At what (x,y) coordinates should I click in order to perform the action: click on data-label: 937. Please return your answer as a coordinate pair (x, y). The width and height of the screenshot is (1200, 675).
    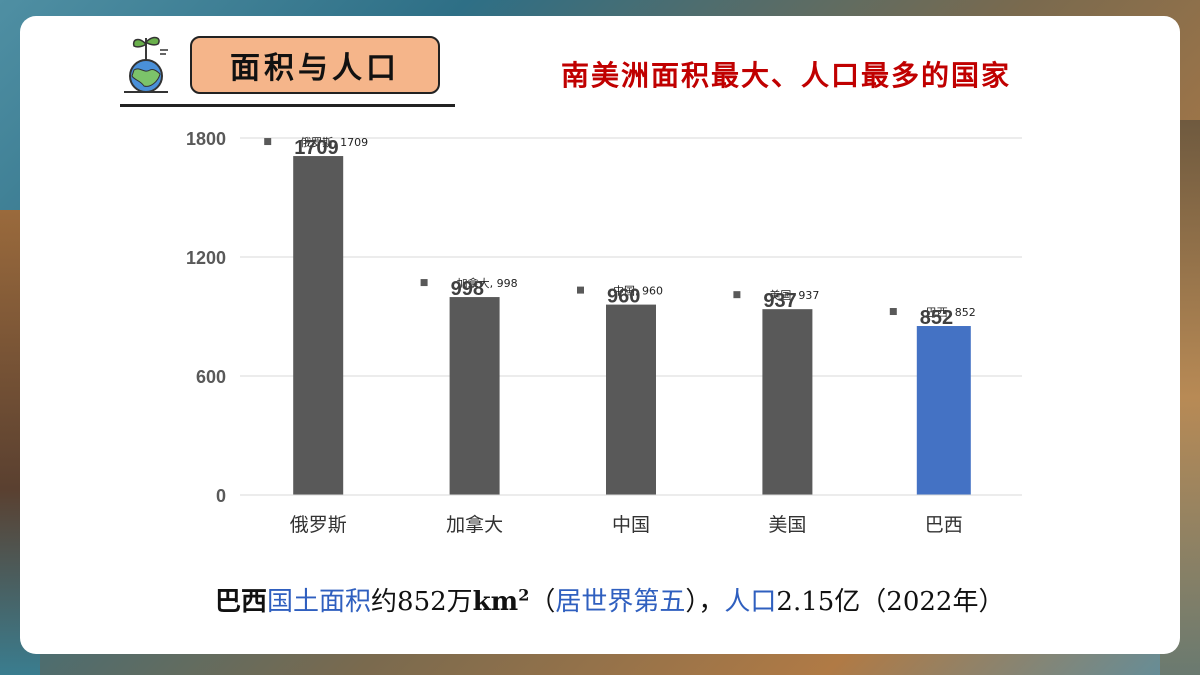
    Looking at the image, I should click on (779, 301).